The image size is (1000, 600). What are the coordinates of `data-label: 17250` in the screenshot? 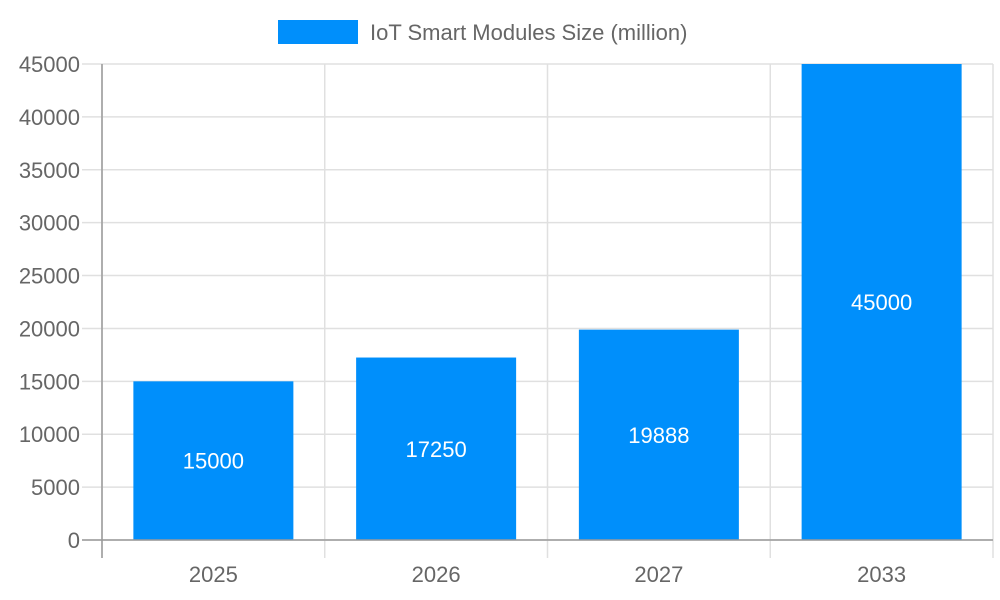 It's located at (436, 449).